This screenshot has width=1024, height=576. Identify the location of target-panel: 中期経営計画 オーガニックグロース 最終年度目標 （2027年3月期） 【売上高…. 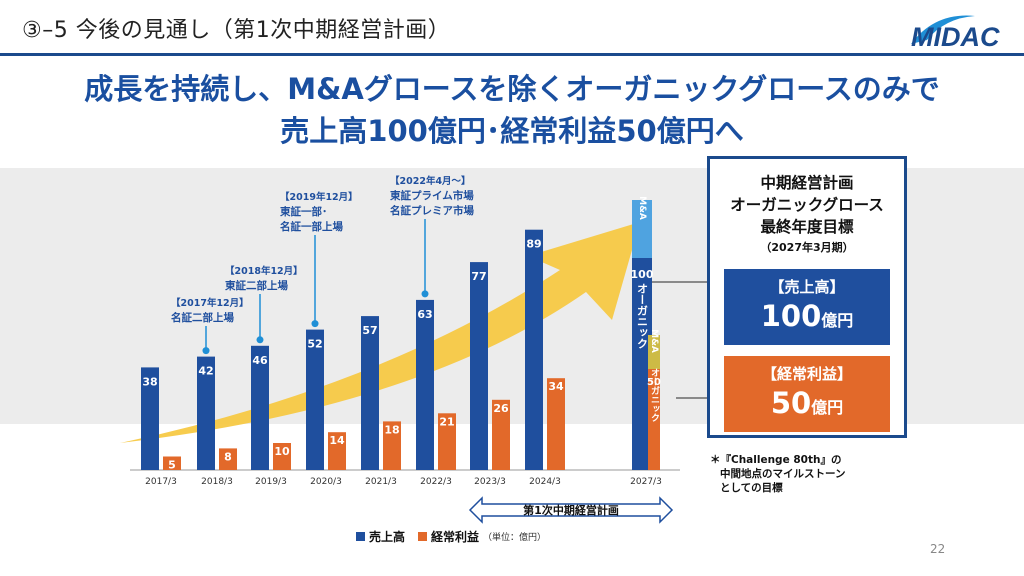
(807, 297).